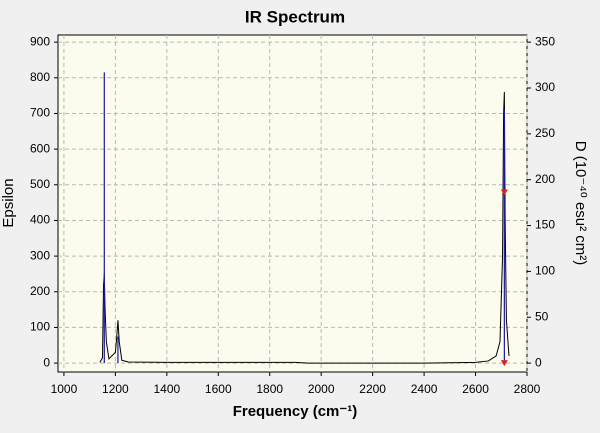 The width and height of the screenshot is (600, 433). What do you see at coordinates (475, 389) in the screenshot?
I see `x-tick-label: 2600` at bounding box center [475, 389].